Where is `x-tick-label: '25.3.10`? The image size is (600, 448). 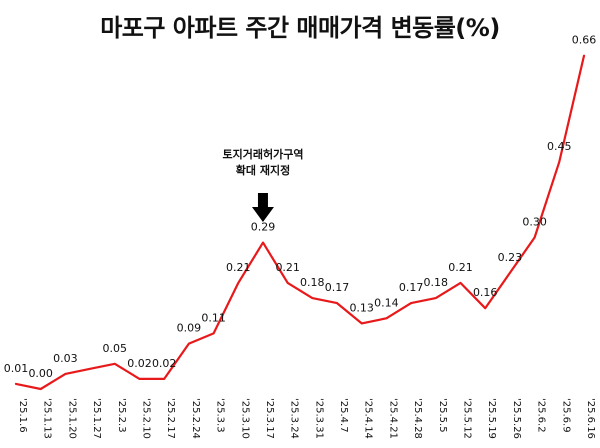 x-tick-label: '25.3.10 is located at coordinates (244, 418).